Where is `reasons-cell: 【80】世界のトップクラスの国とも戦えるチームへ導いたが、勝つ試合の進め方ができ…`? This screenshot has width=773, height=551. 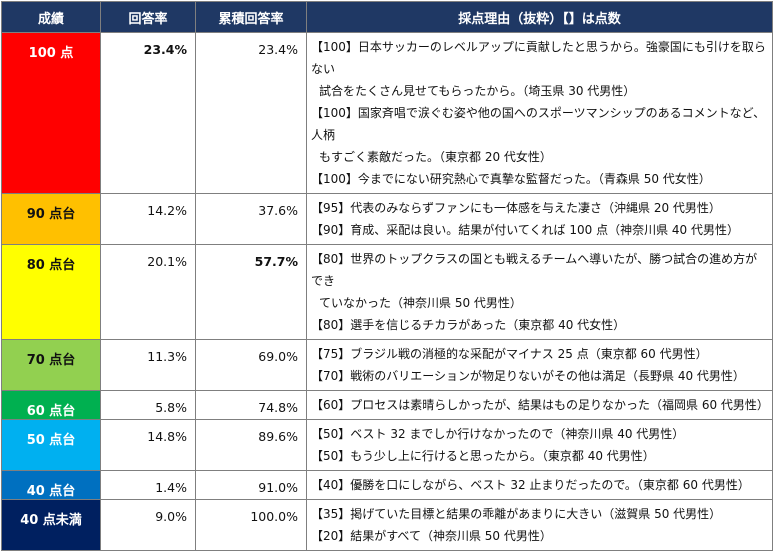 reasons-cell: 【80】世界のトップクラスの国とも戦えるチームへ導いたが、勝つ試合の進め方ができ… is located at coordinates (539, 292).